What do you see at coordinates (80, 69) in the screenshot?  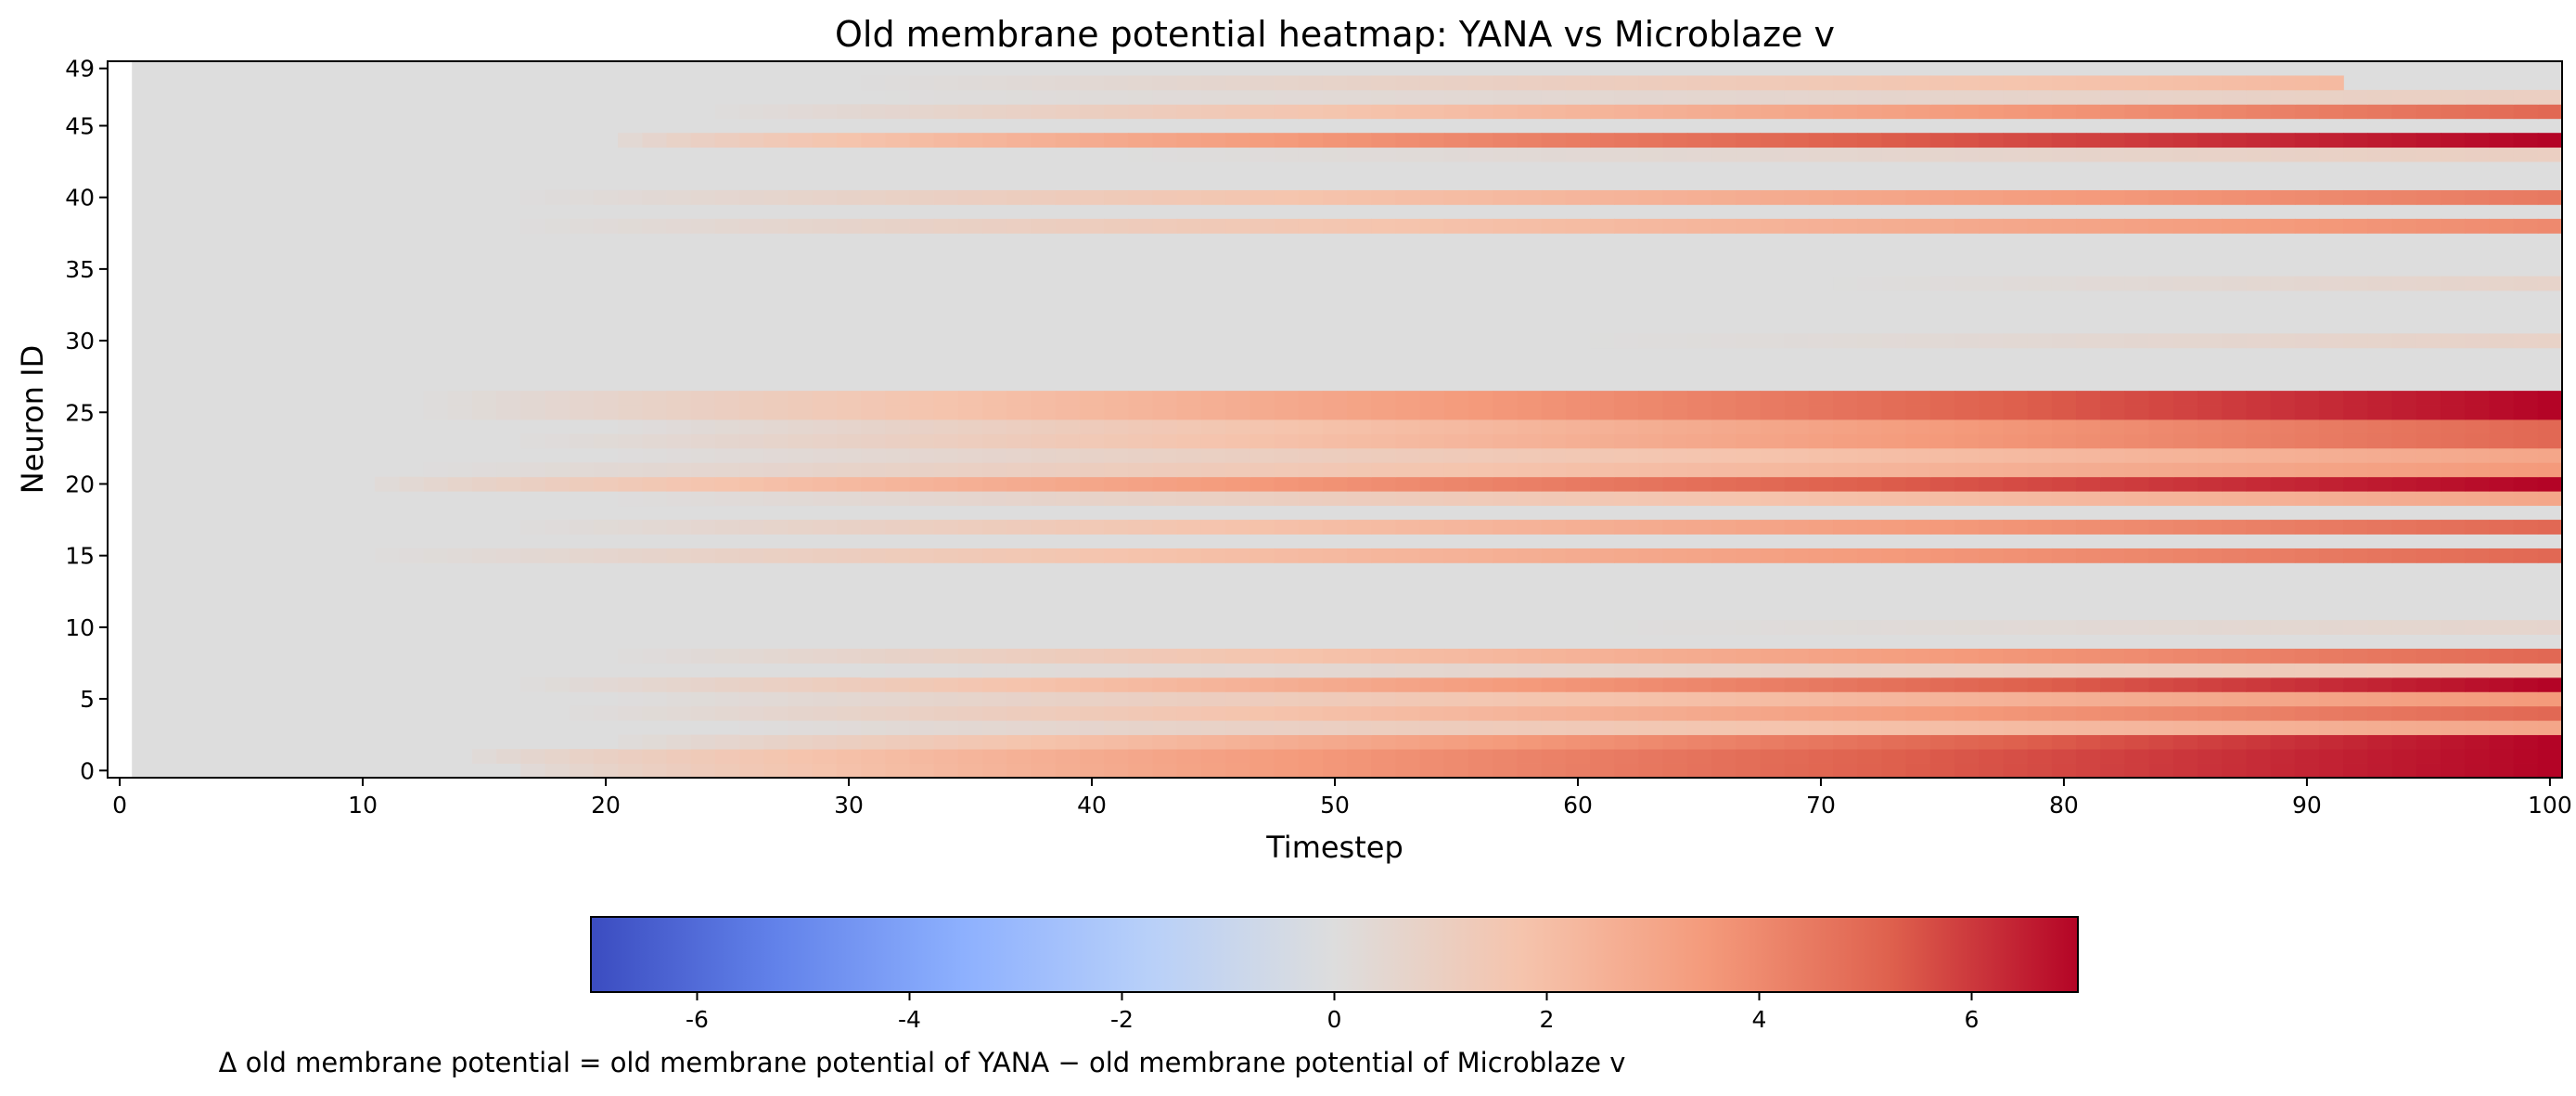 I see `y-tick-label: 49` at bounding box center [80, 69].